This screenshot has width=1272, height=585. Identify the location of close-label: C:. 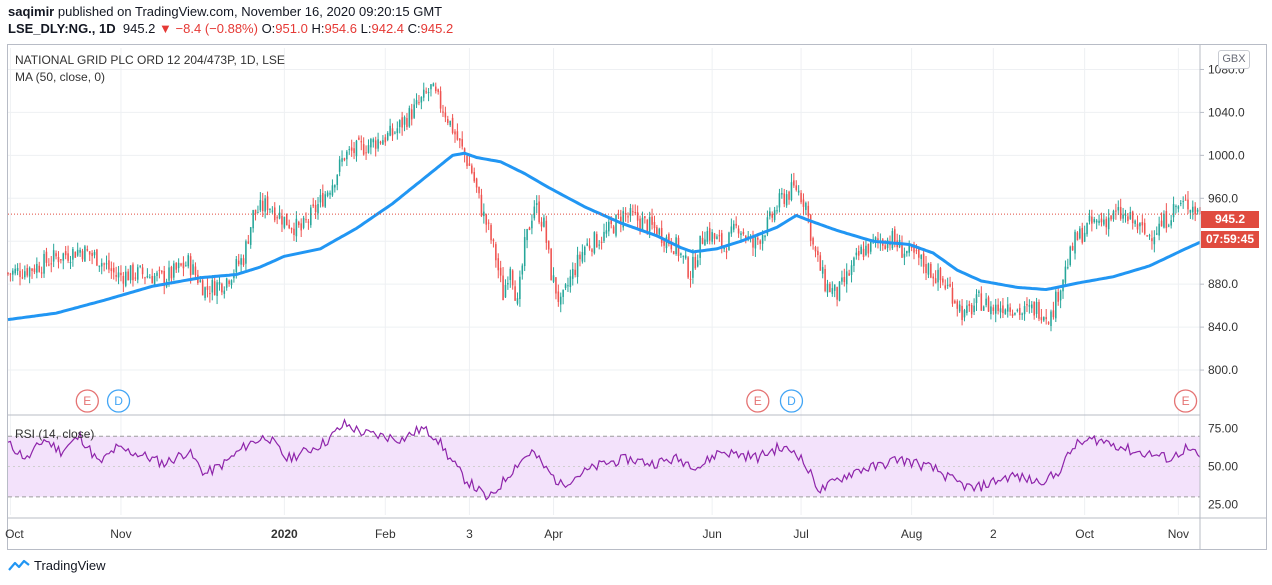
(414, 28).